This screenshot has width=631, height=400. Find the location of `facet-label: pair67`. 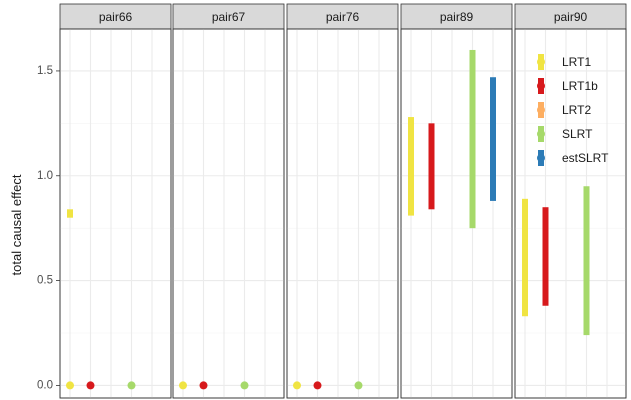

facet-label: pair67 is located at coordinates (229, 17).